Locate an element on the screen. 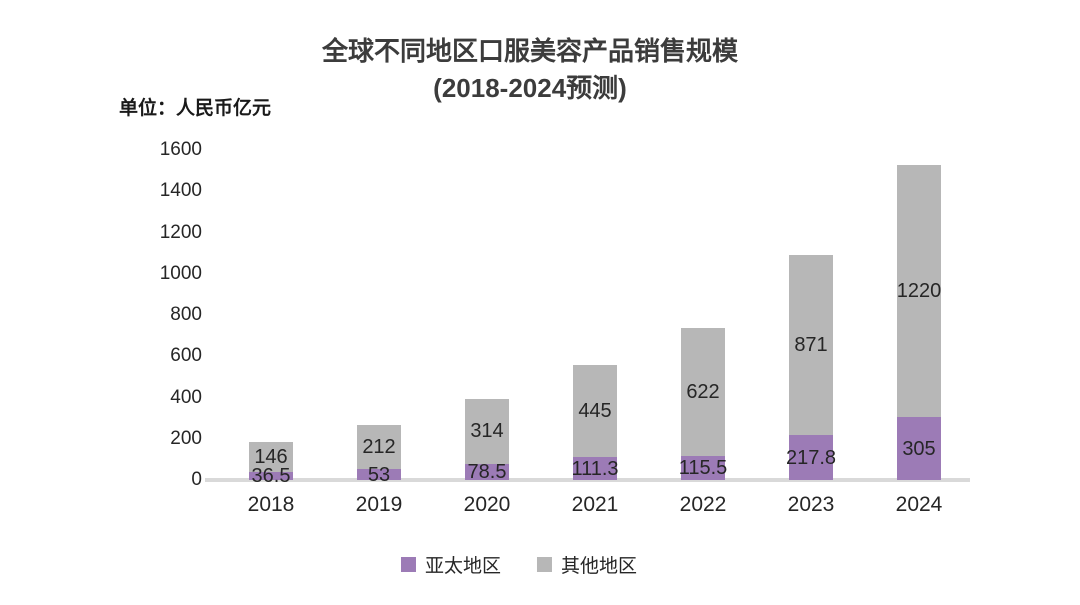 Image resolution: width=1080 pixels, height=605 pixels. legend: 亚太地区 其他地区 is located at coordinates (518, 564).